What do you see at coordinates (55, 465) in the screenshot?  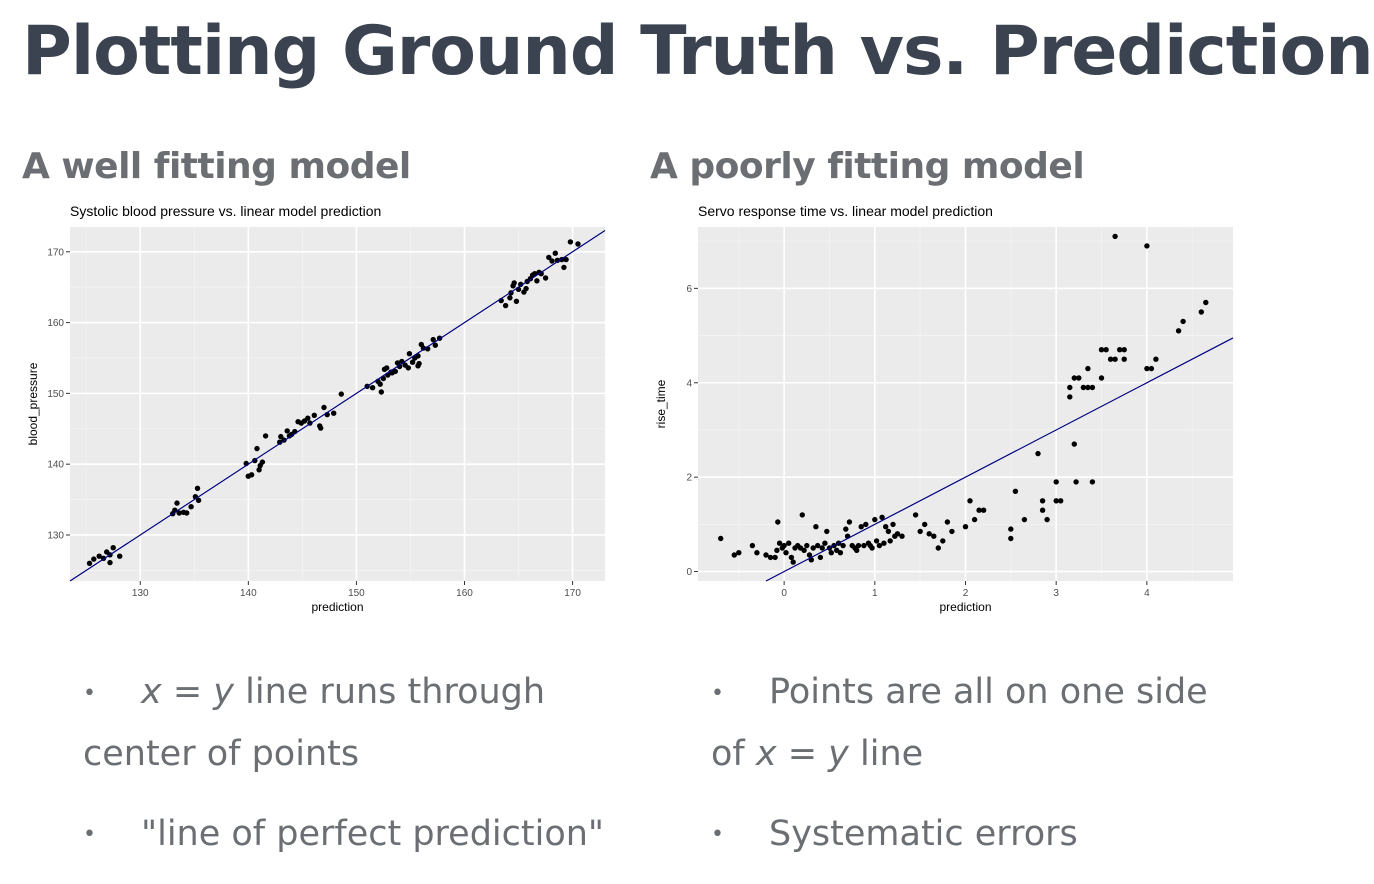 I see `y-tick-label: 140` at bounding box center [55, 465].